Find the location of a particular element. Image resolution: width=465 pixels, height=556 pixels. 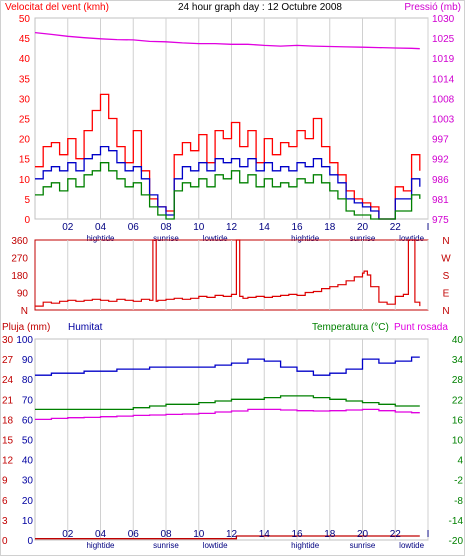

dewpoint-axis-title: Punt rosada is located at coordinates (421, 327).